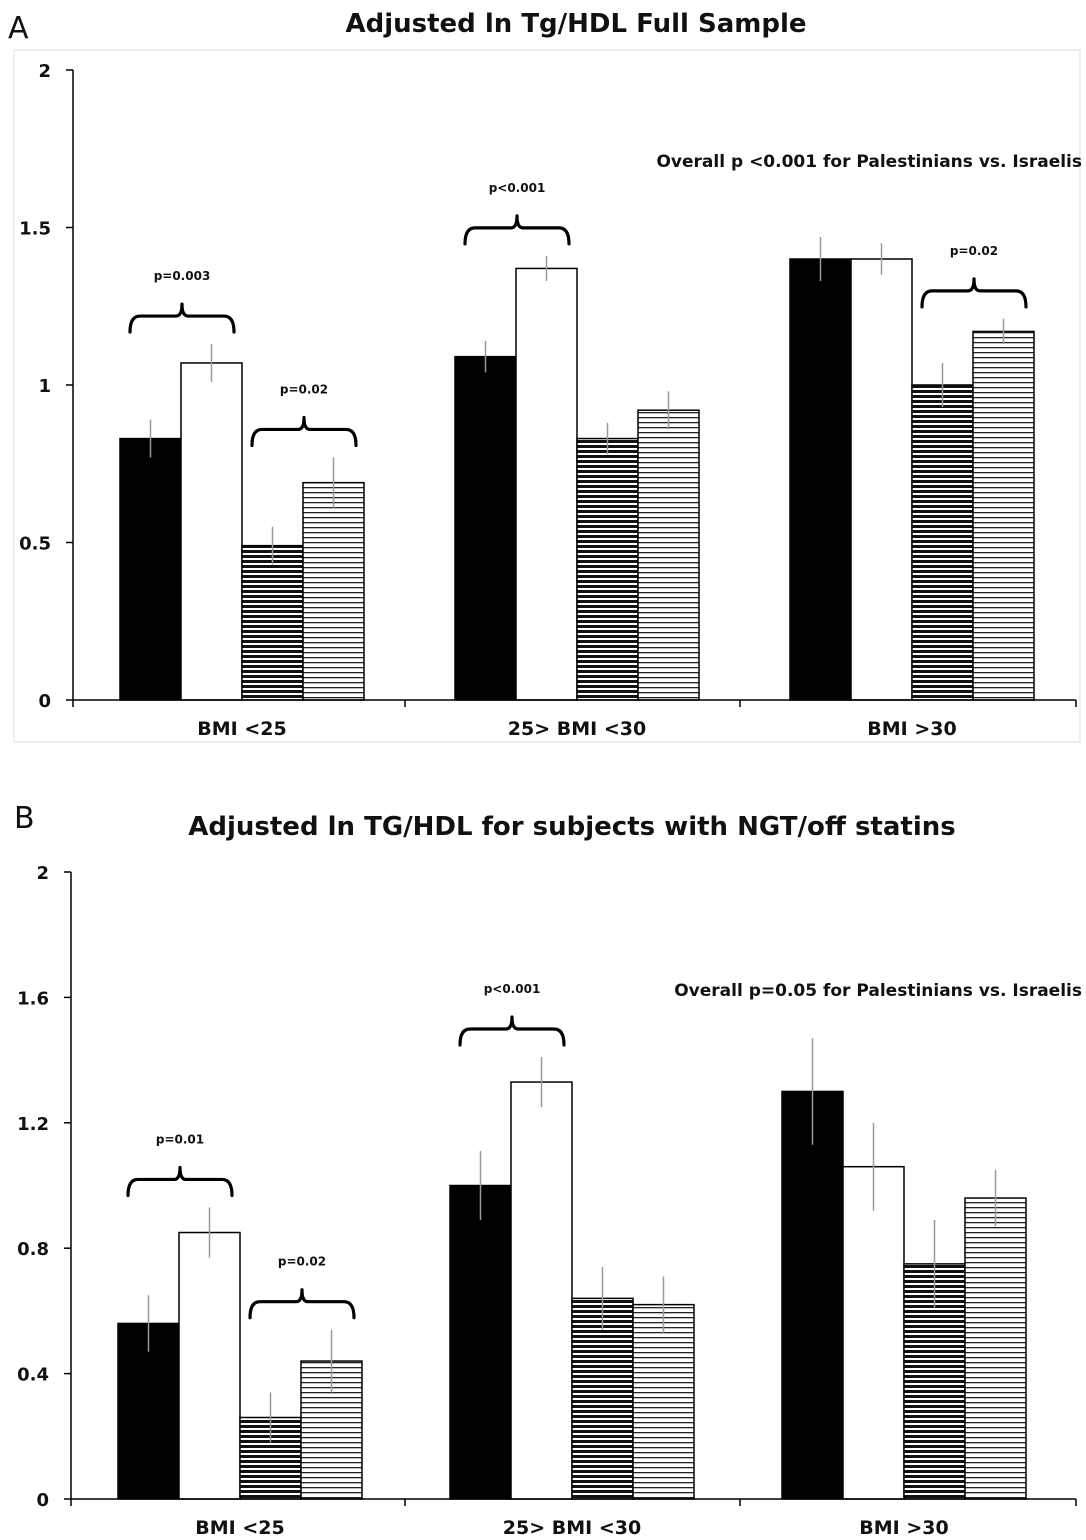 The image size is (1086, 1540). I want to click on y-tick-label: 0.8, so click(33, 1249).